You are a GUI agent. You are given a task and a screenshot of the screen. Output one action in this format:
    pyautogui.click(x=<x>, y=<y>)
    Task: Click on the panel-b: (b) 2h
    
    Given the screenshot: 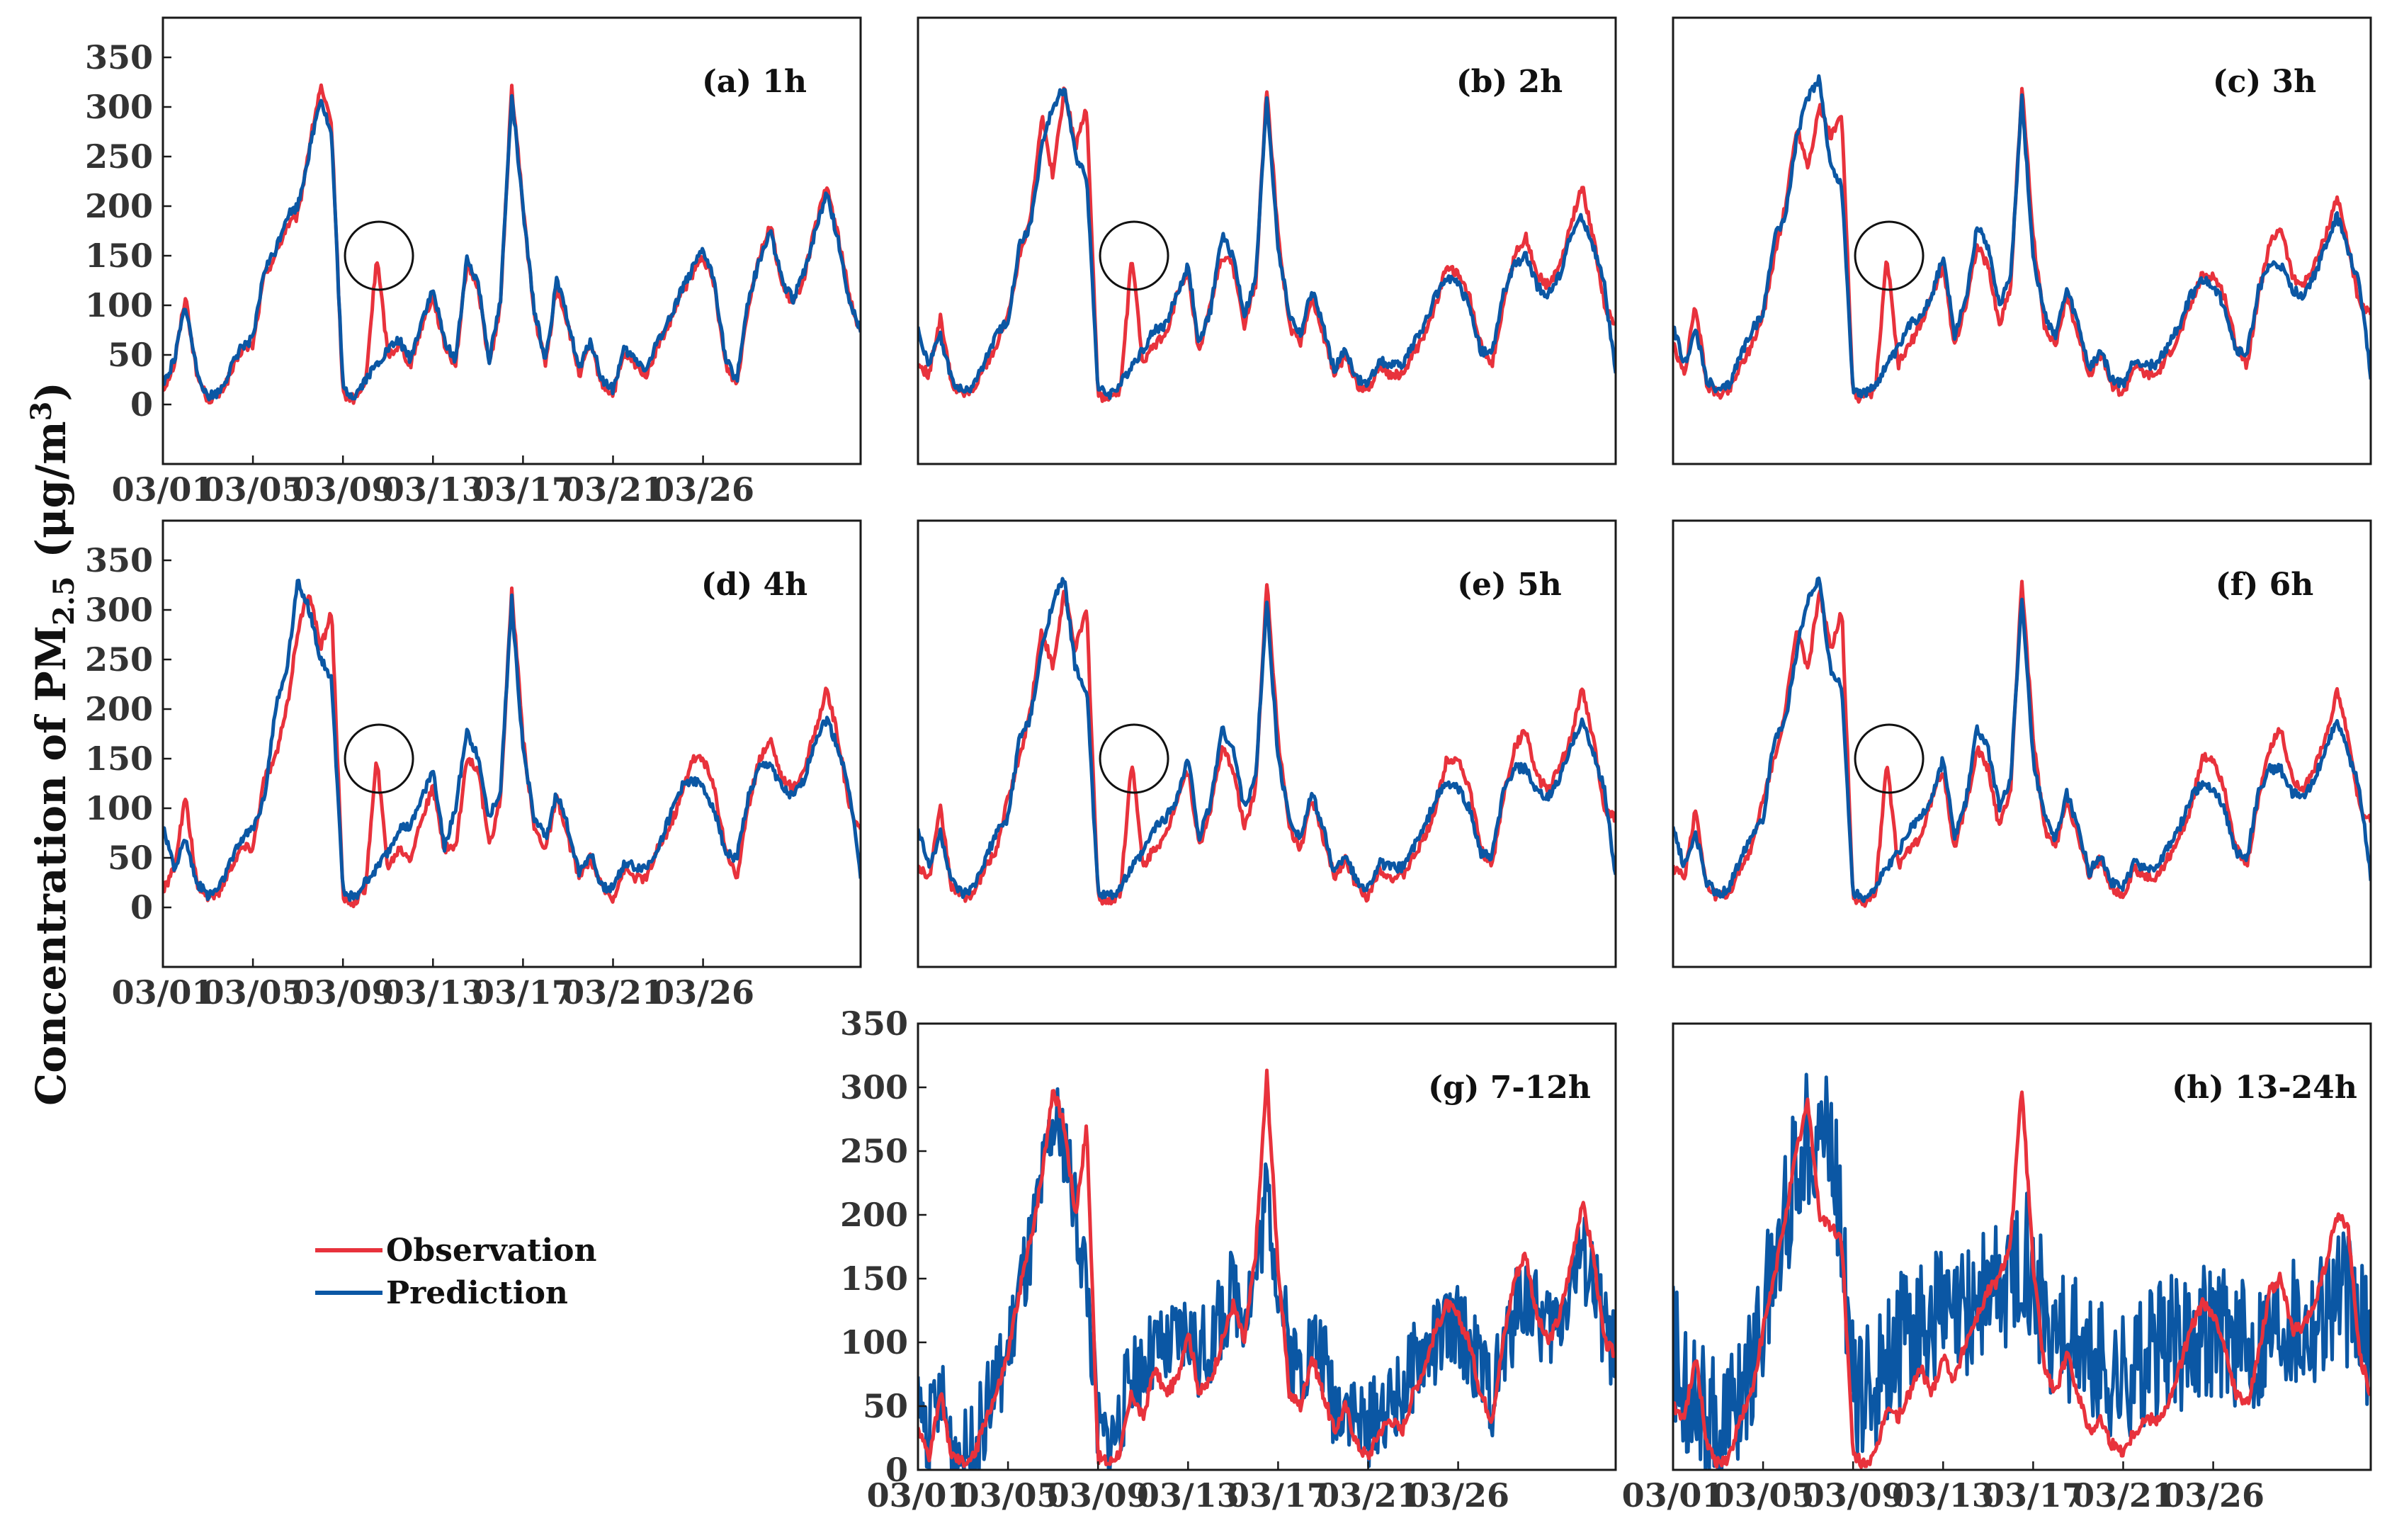 What is the action you would take?
    pyautogui.click(x=1267, y=240)
    